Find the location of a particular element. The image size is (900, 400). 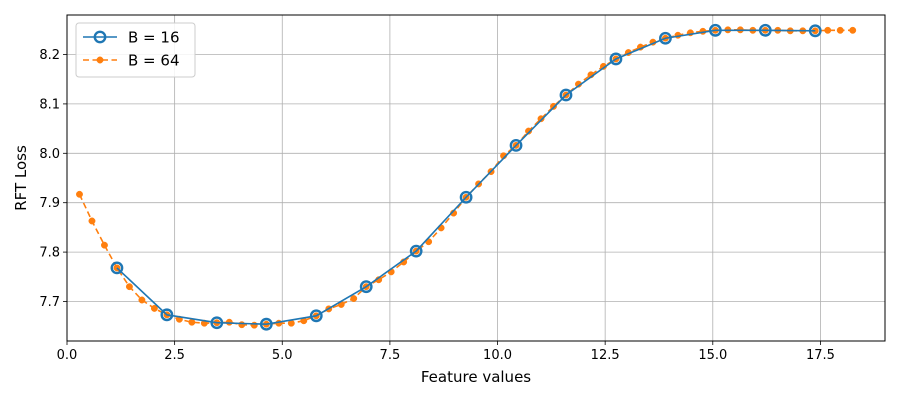

legend-marker-b64 is located at coordinates (100, 60).